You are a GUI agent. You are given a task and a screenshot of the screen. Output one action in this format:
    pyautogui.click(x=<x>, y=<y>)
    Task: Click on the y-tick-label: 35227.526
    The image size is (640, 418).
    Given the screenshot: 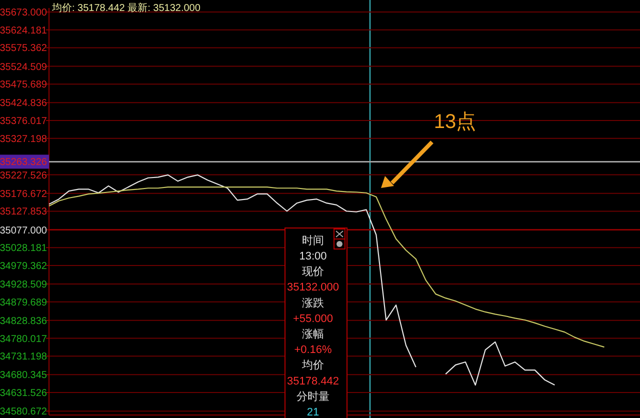 What is the action you would take?
    pyautogui.click(x=24, y=176)
    